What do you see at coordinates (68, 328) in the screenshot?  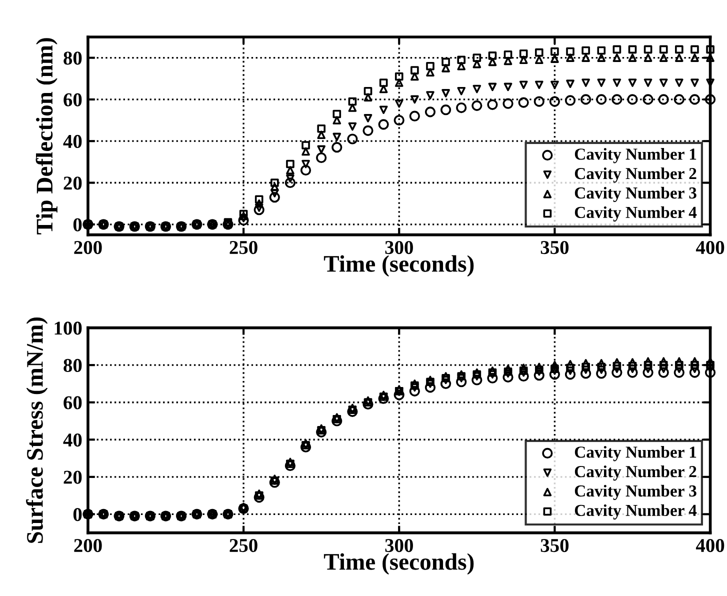 I see `y-tick-label: 100` at bounding box center [68, 328].